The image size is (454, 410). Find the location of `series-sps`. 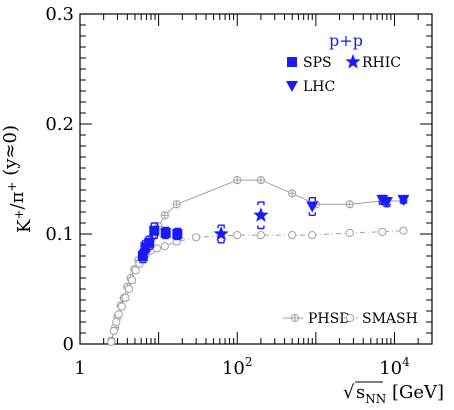

series-sps is located at coordinates (160, 243).